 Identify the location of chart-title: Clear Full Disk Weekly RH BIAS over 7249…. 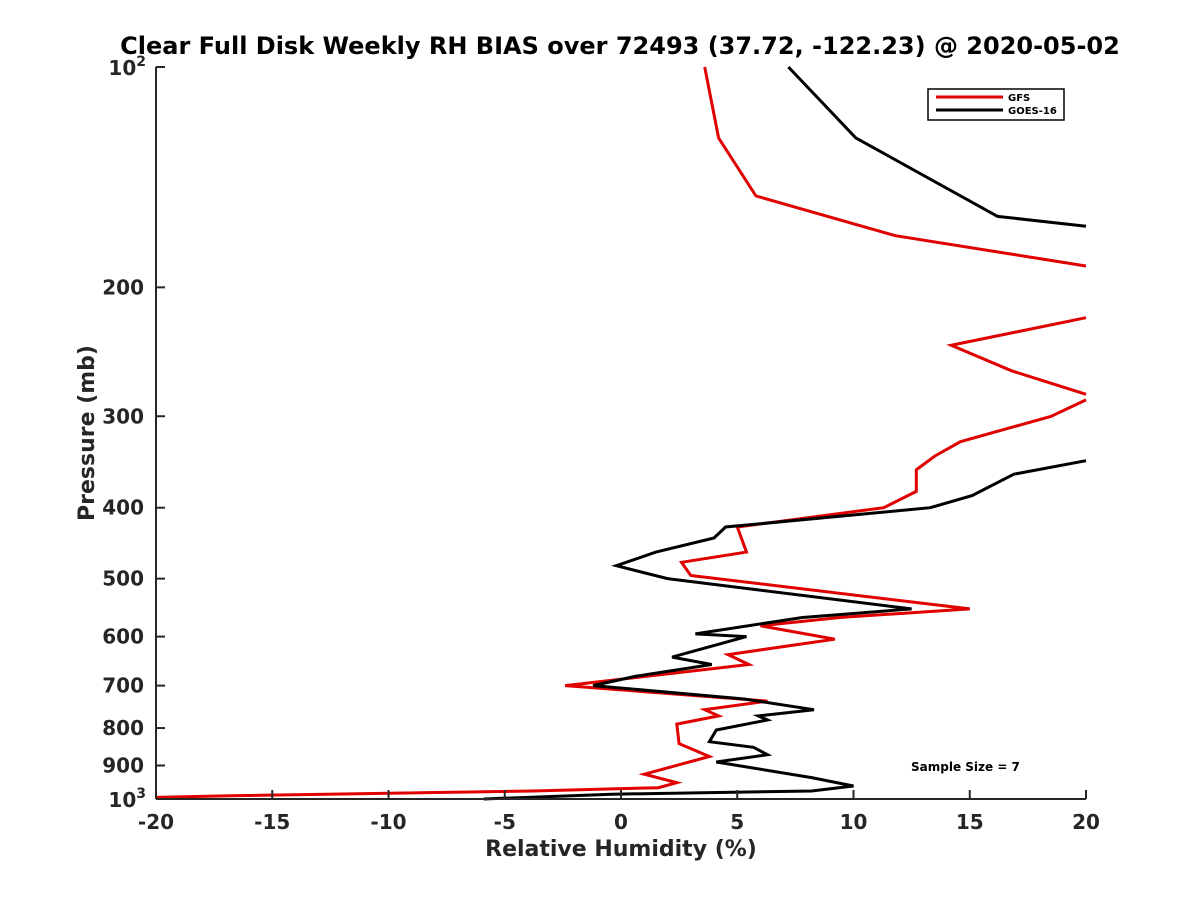
(620, 46).